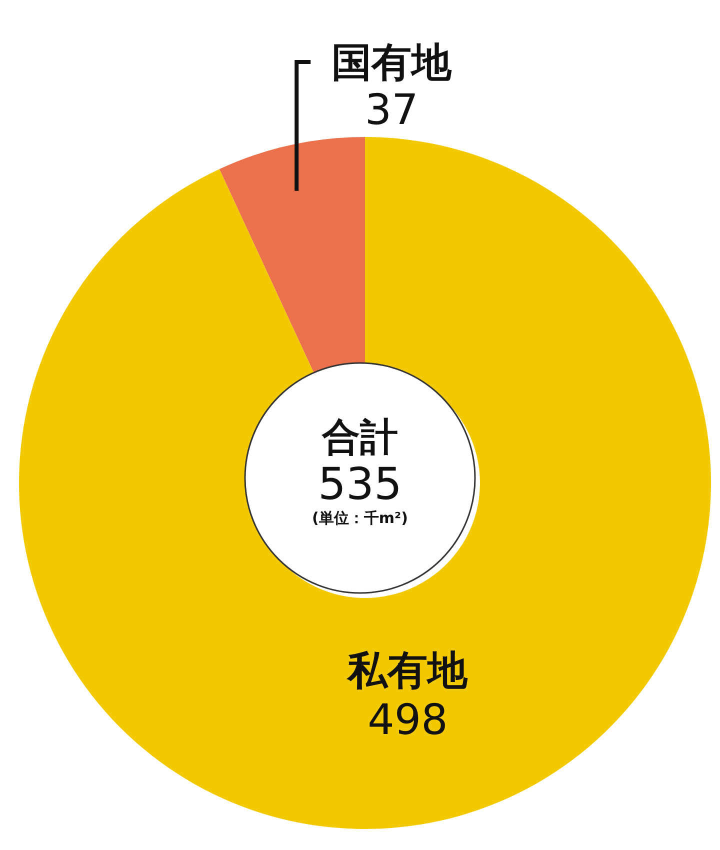  I want to click on data-label: 498, so click(408, 719).